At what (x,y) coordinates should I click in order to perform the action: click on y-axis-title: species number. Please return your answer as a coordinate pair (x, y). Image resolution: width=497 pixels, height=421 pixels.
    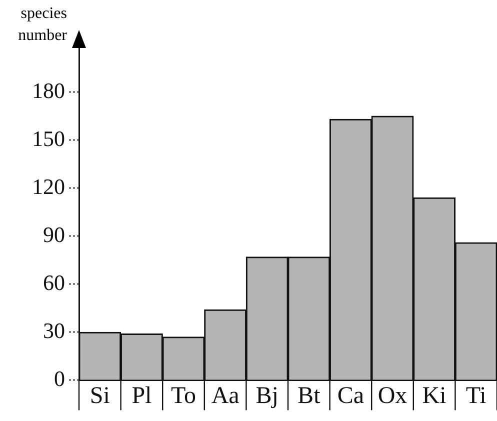
    Looking at the image, I should click on (43, 24).